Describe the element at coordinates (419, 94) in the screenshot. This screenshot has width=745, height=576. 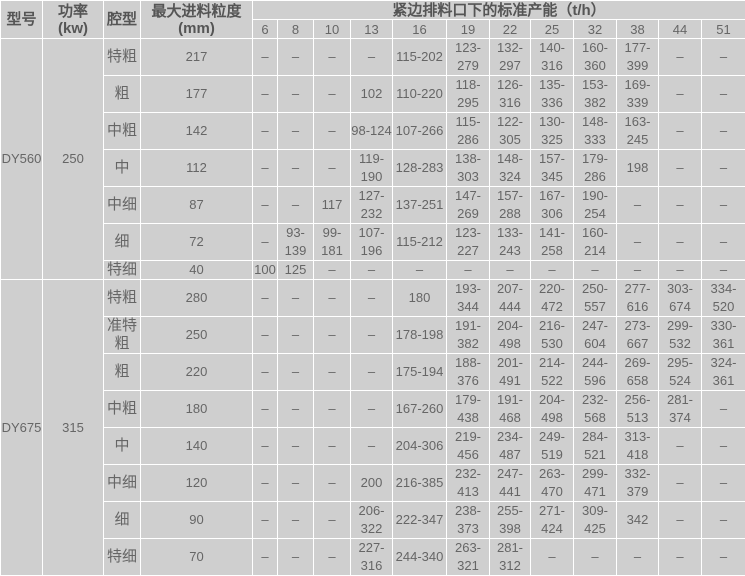
I see `capacity-cell: 110-220` at that location.